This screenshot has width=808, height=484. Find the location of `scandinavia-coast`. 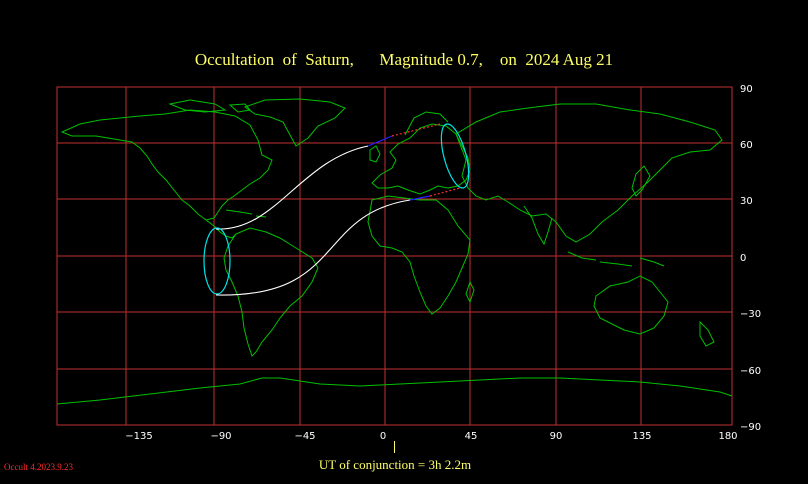

scandinavia-coast is located at coordinates (426, 123).